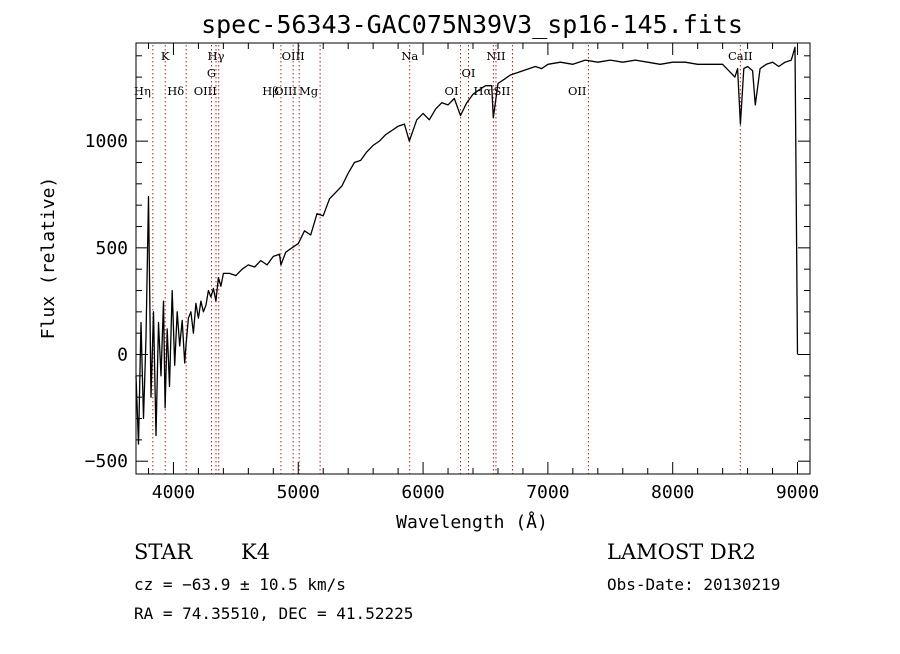 This screenshot has width=900, height=654. I want to click on x-tick-label: 7000, so click(547, 492).